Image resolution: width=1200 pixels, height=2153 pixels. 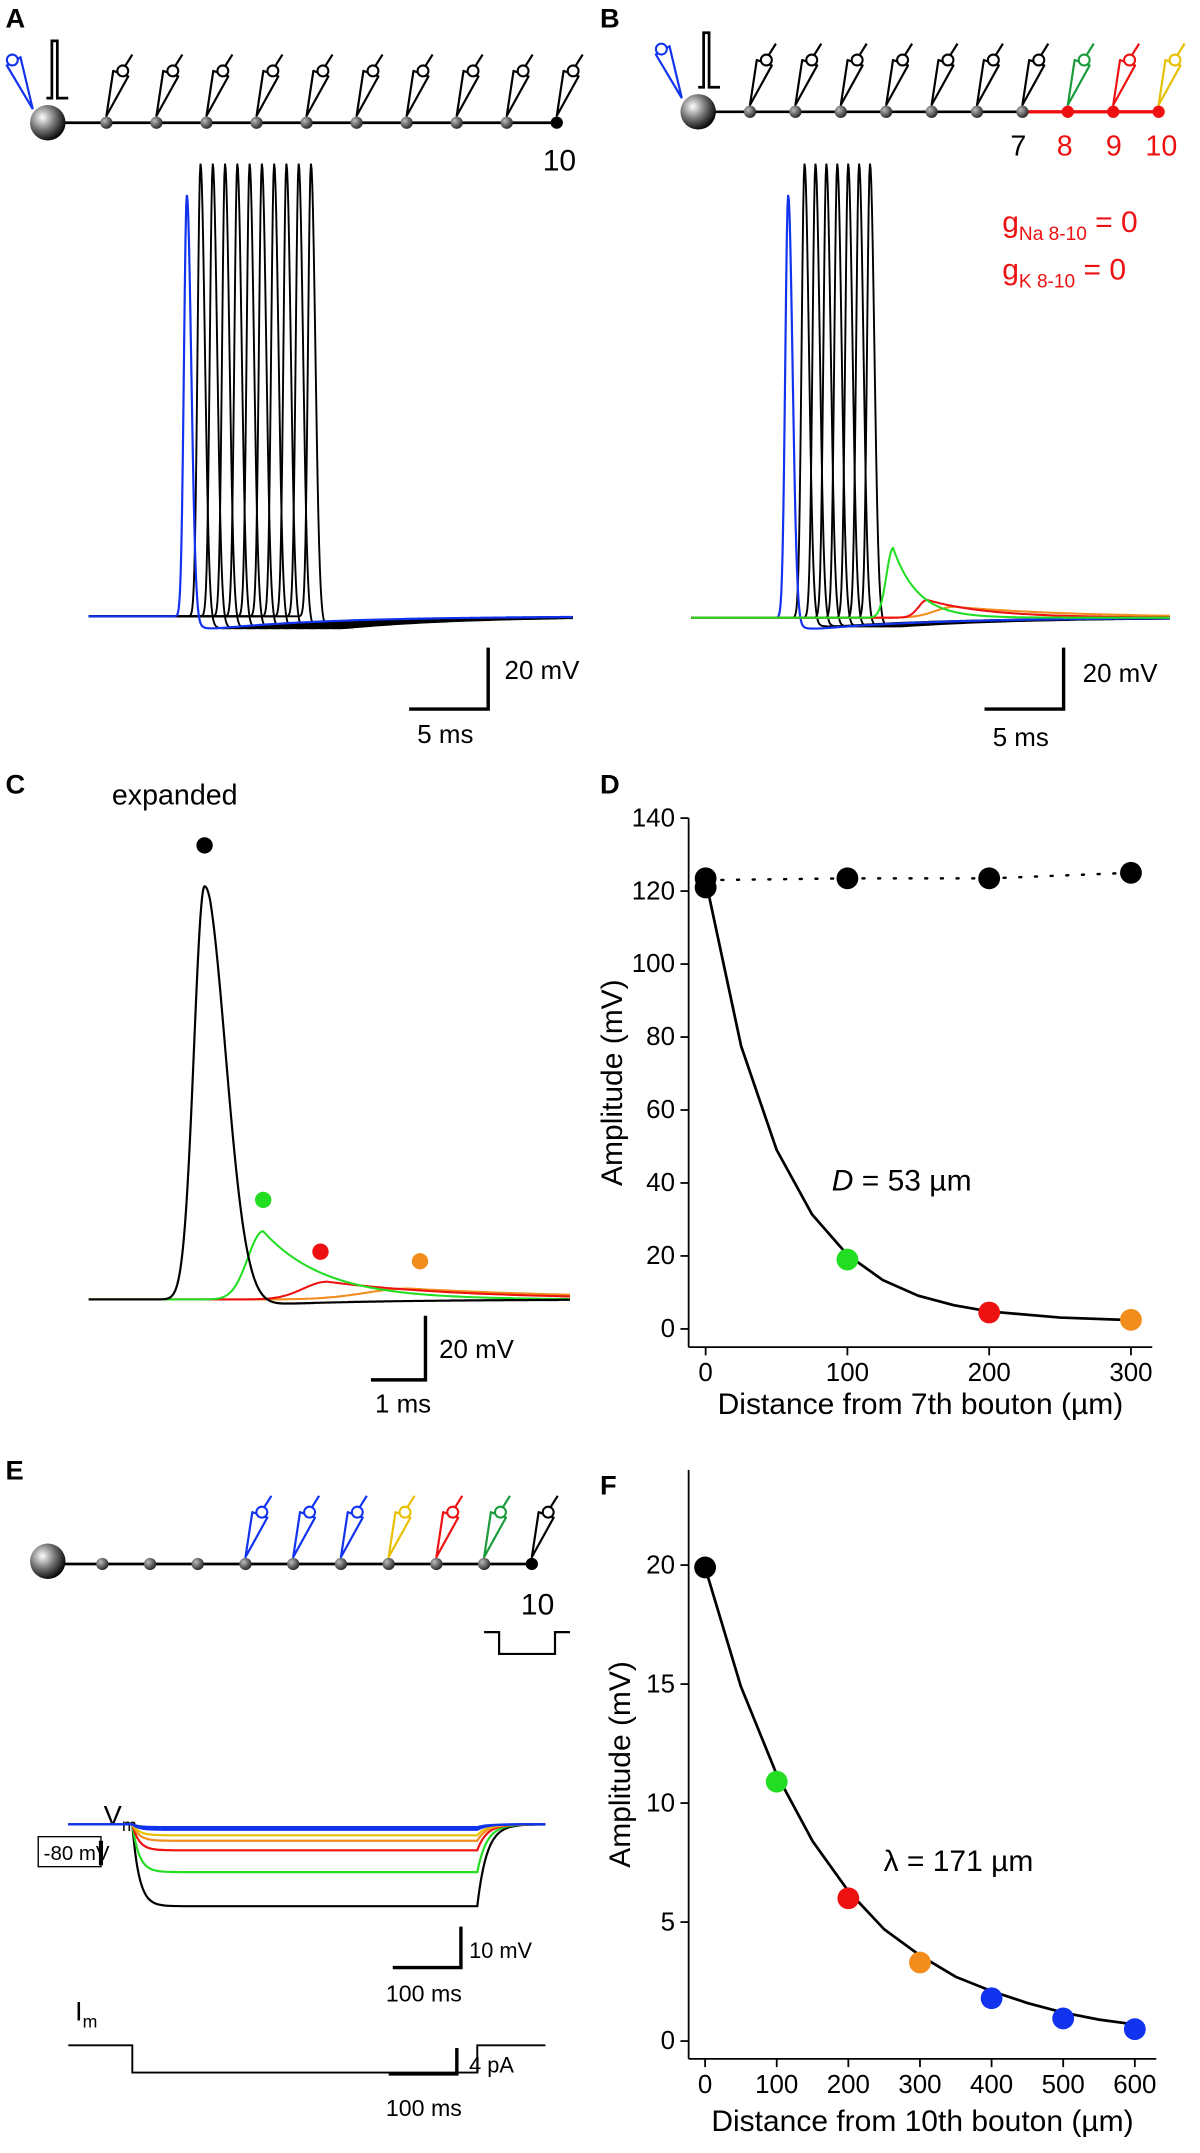 I want to click on soma, so click(x=48, y=122).